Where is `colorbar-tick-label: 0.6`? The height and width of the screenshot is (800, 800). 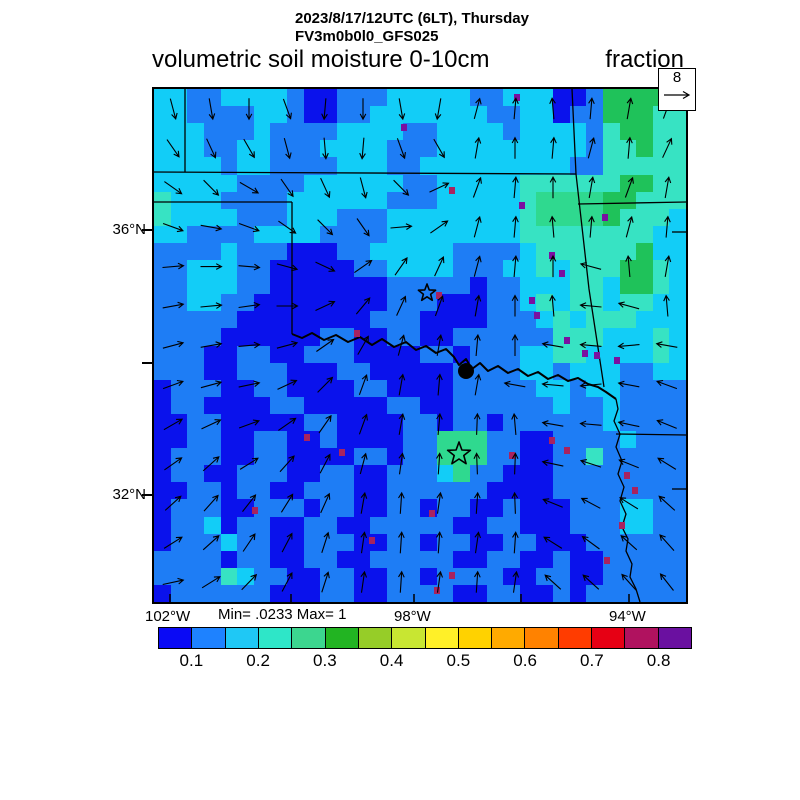 colorbar-tick-label: 0.6 is located at coordinates (525, 660).